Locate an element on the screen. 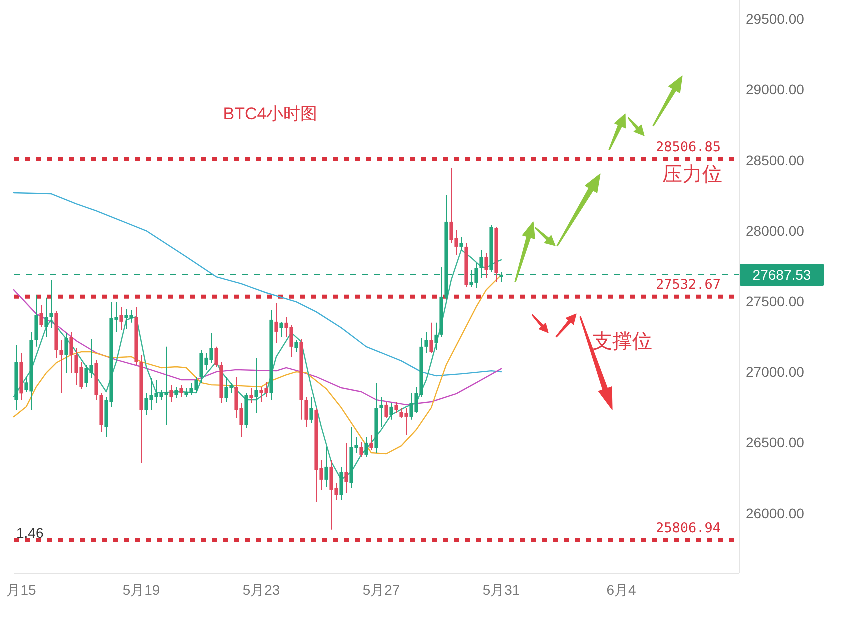  y-tick-label: 28000.00 is located at coordinates (775, 230).